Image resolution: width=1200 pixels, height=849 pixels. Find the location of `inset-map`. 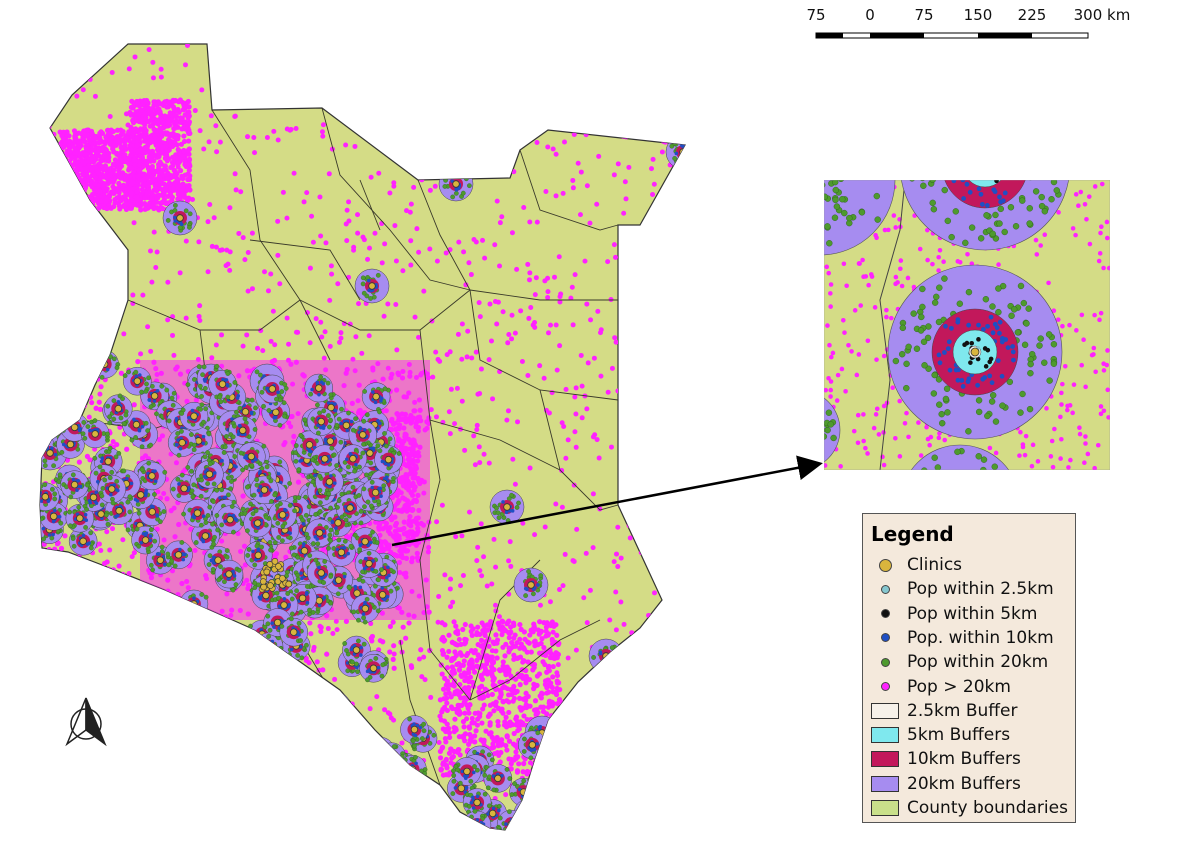

inset-map is located at coordinates (967, 314).